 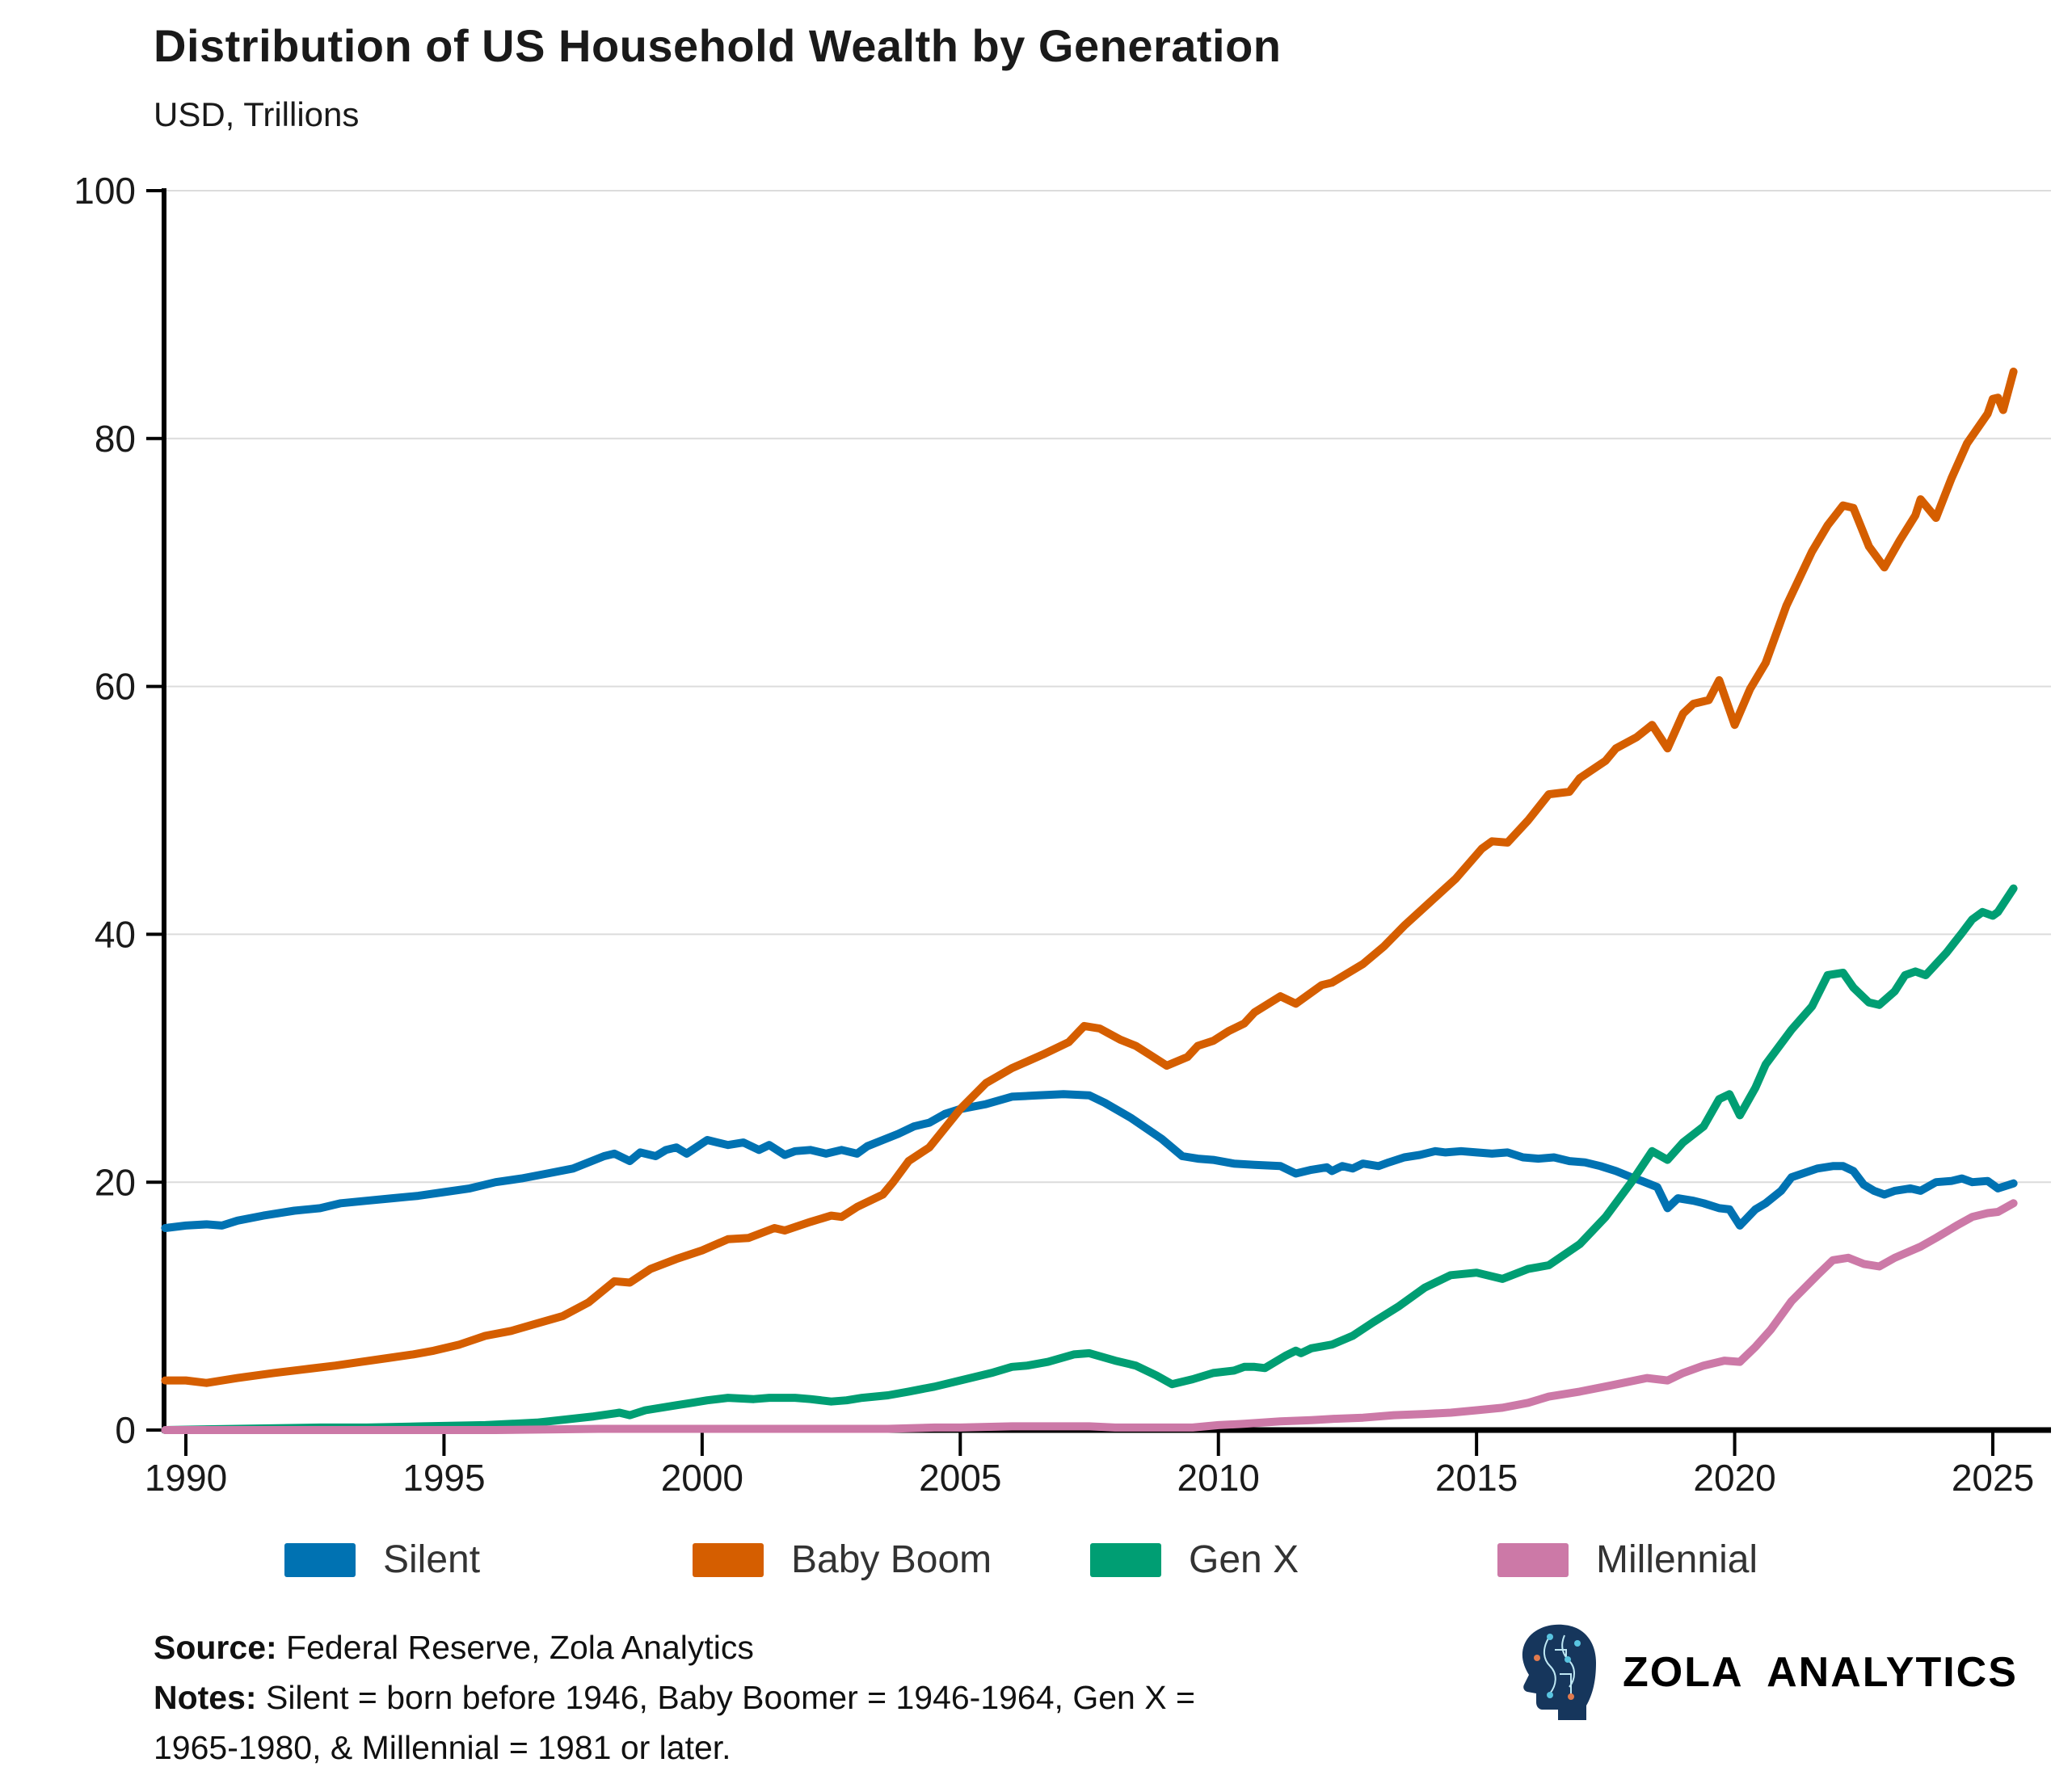 I want to click on y-axis-tick-label: 80, so click(x=116, y=439).